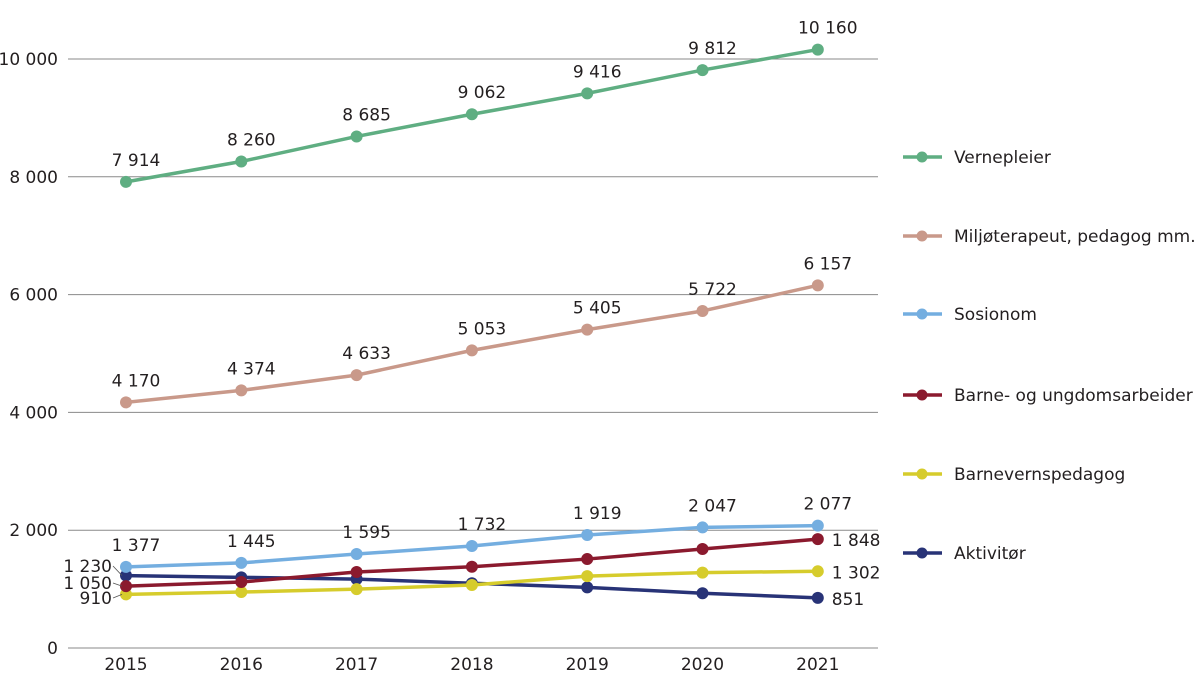 The width and height of the screenshot is (1200, 688). What do you see at coordinates (136, 546) in the screenshot?
I see `data-label: 1 377` at bounding box center [136, 546].